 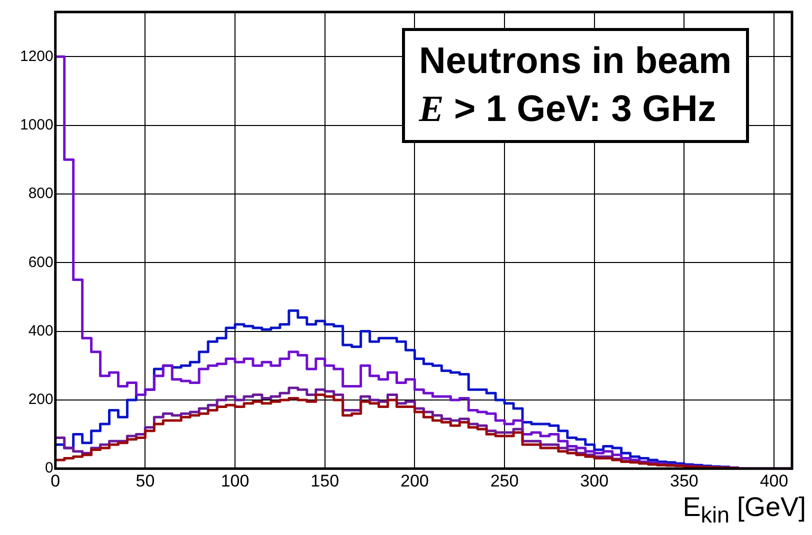 I want to click on legend-box: Neutrons in beam E > 1 GeV: 3 GHz, so click(x=575, y=85).